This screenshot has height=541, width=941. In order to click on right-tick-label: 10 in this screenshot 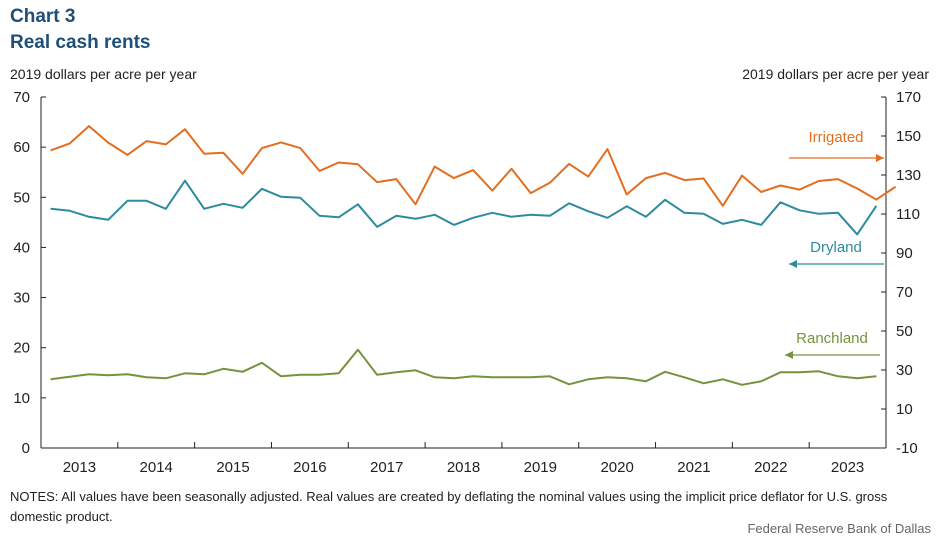, I will do `click(904, 409)`.